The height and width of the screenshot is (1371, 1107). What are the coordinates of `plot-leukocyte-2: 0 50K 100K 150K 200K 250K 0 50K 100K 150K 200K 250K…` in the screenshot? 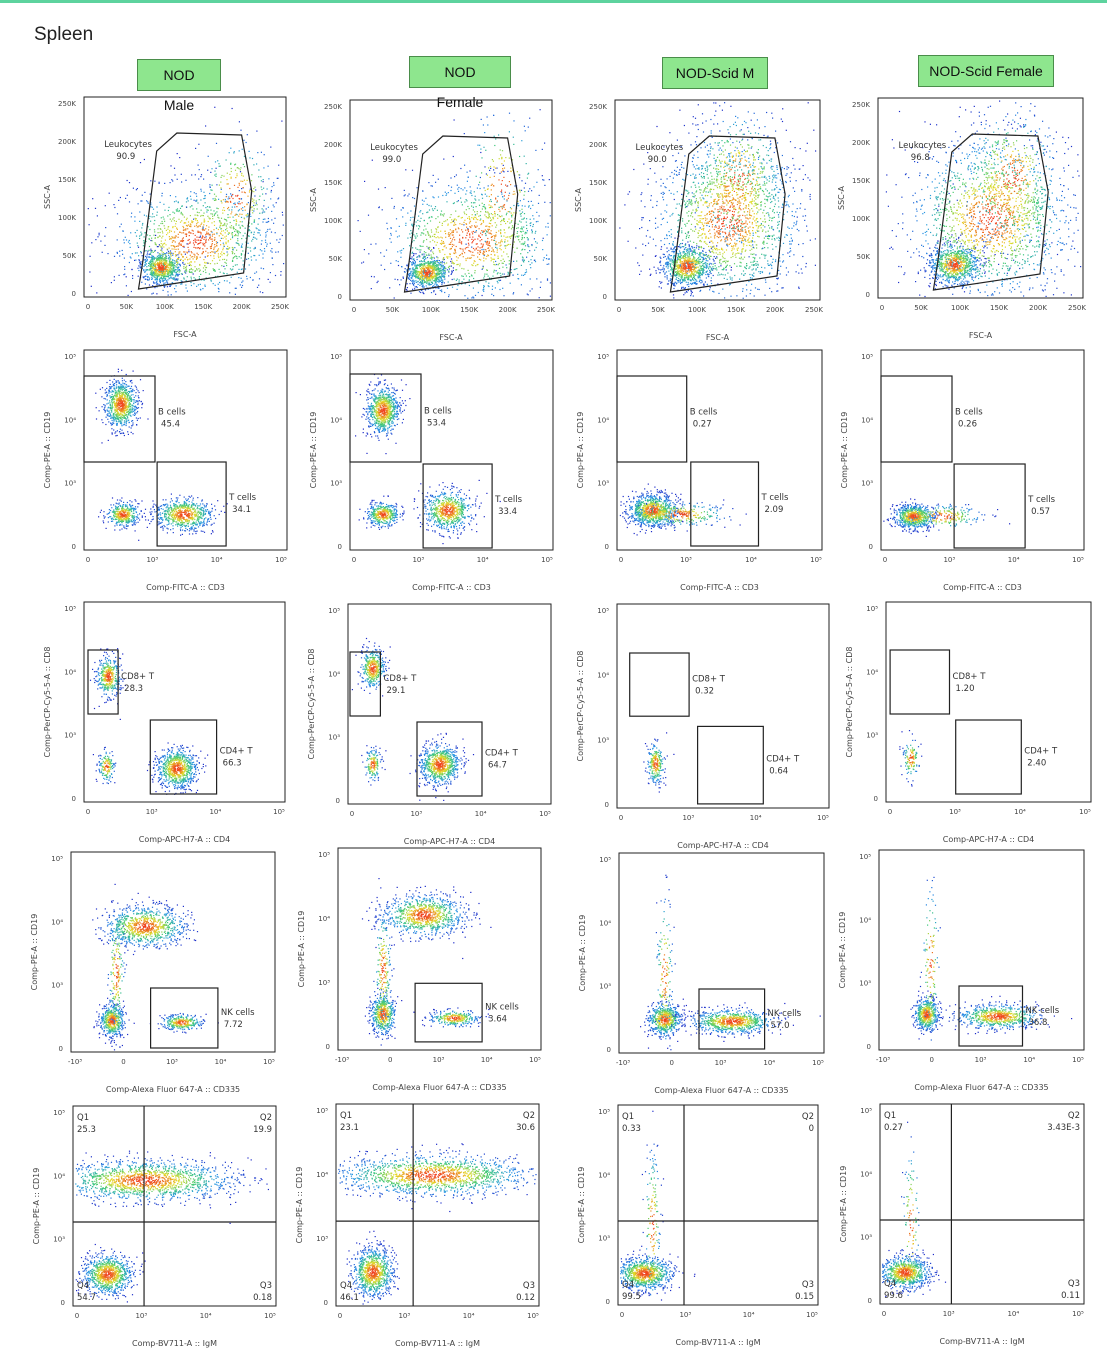 It's located at (432, 220).